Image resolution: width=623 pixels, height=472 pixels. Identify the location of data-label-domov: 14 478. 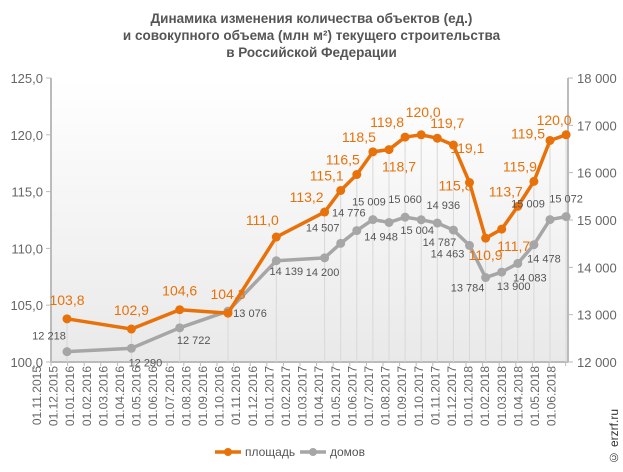
(544, 260).